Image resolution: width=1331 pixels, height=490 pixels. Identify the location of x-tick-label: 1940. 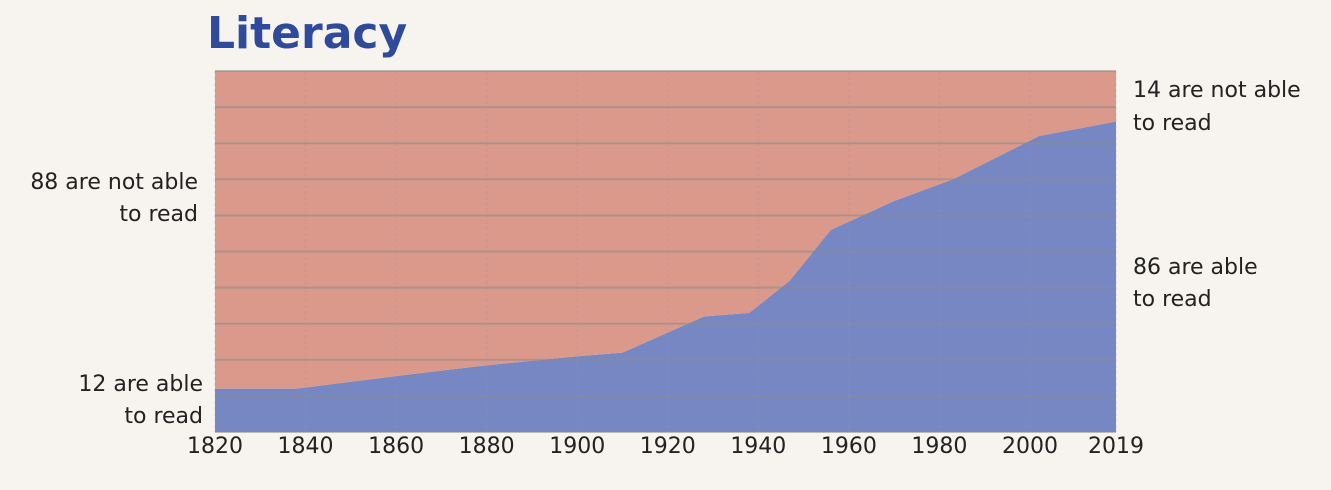
(758, 446).